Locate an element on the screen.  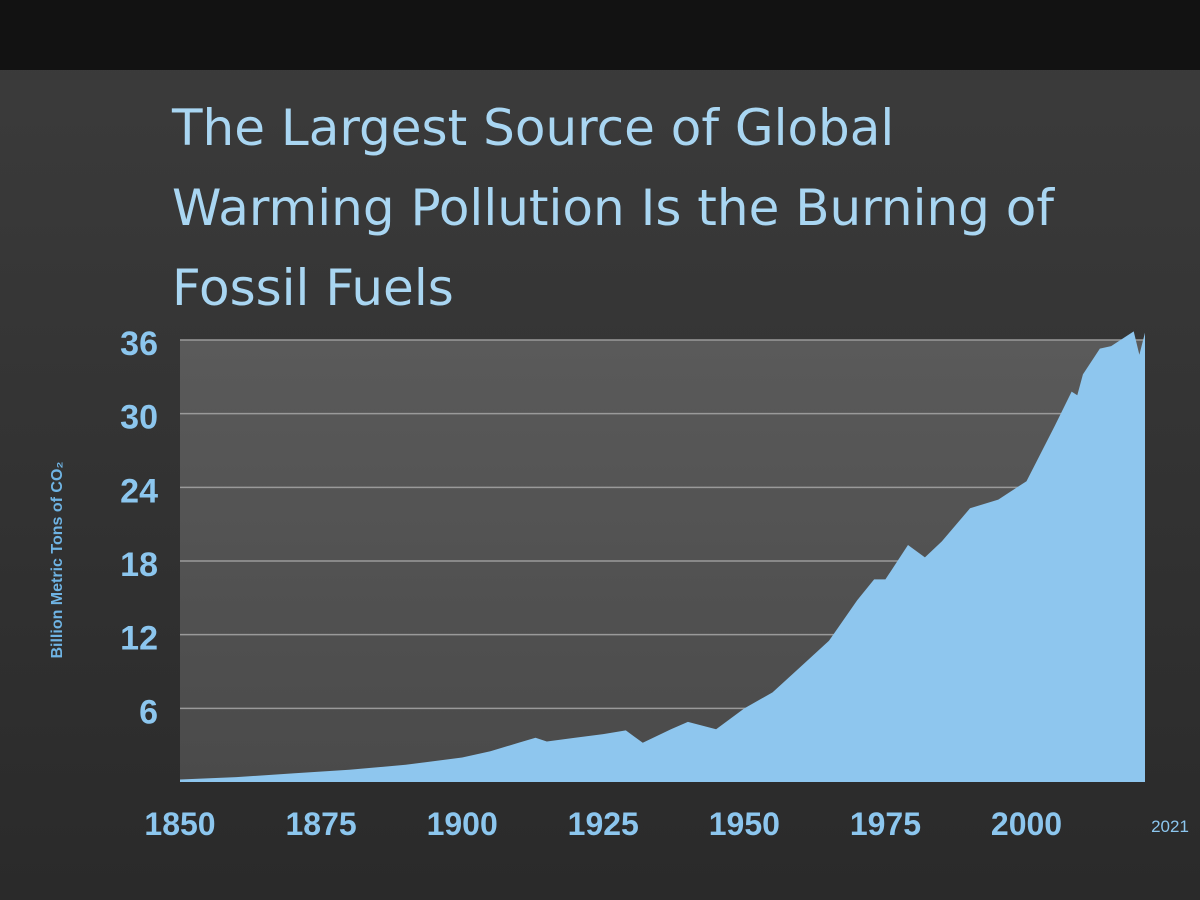
x-tick-label: 1875 is located at coordinates (320, 824).